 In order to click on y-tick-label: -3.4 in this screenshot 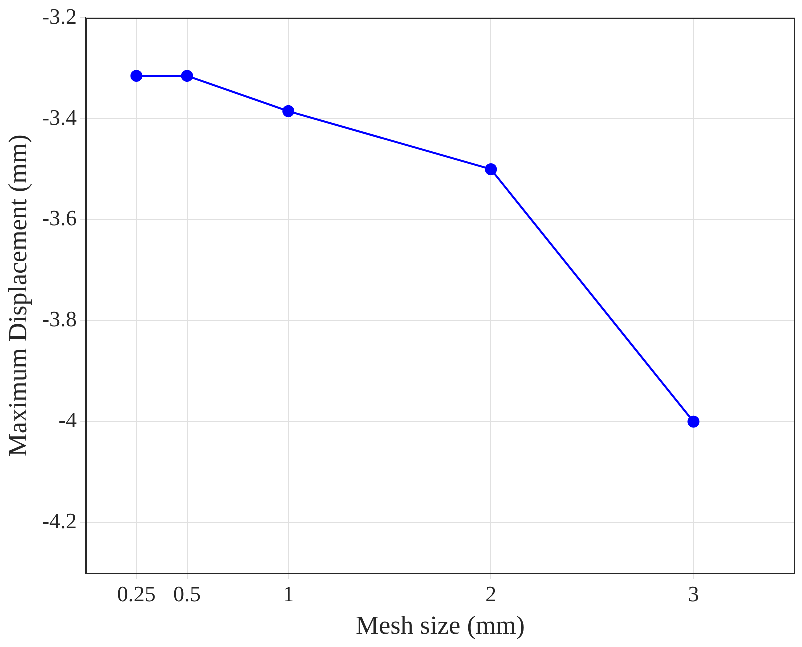, I will do `click(60, 117)`.